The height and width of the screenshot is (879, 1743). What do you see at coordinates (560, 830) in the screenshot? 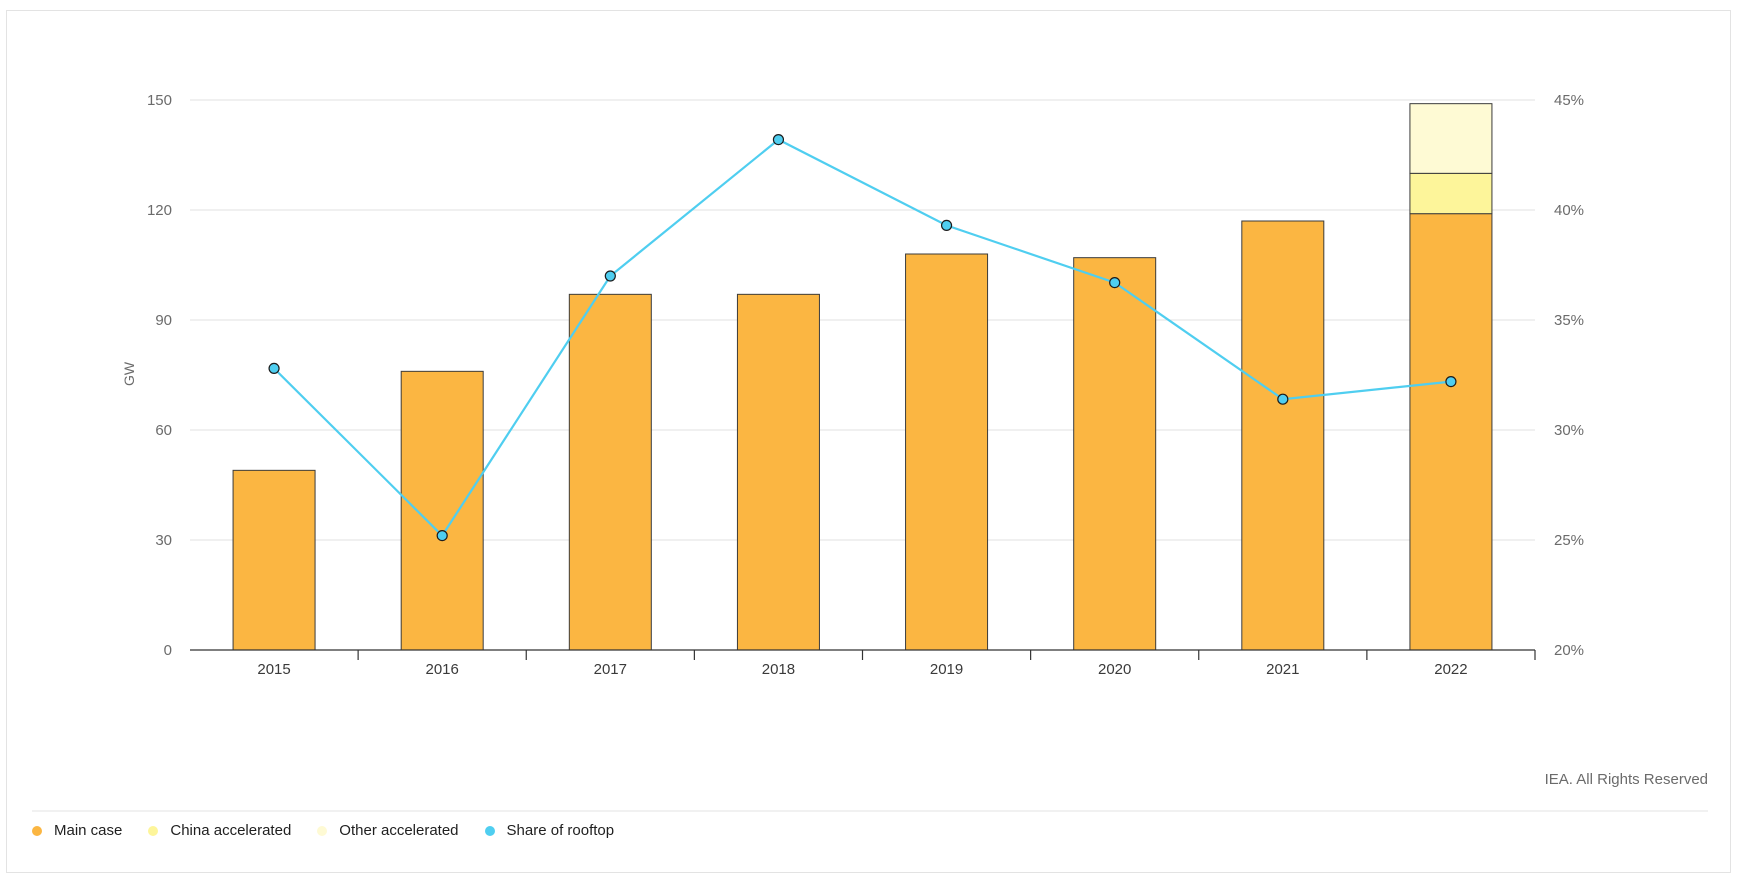
I see `legend-label: Share of rooftop` at bounding box center [560, 830].